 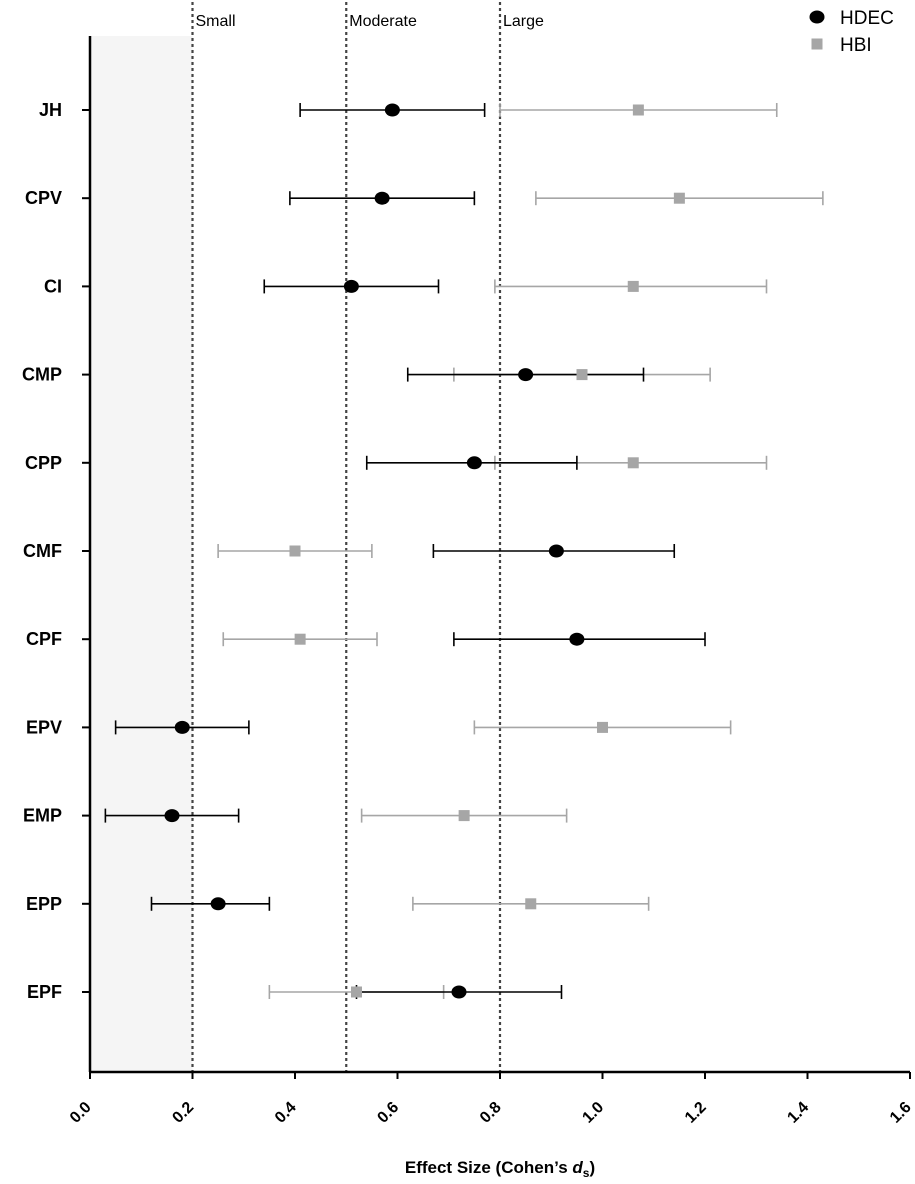 What do you see at coordinates (696, 1113) in the screenshot?
I see `x-tick-label: 1.2` at bounding box center [696, 1113].